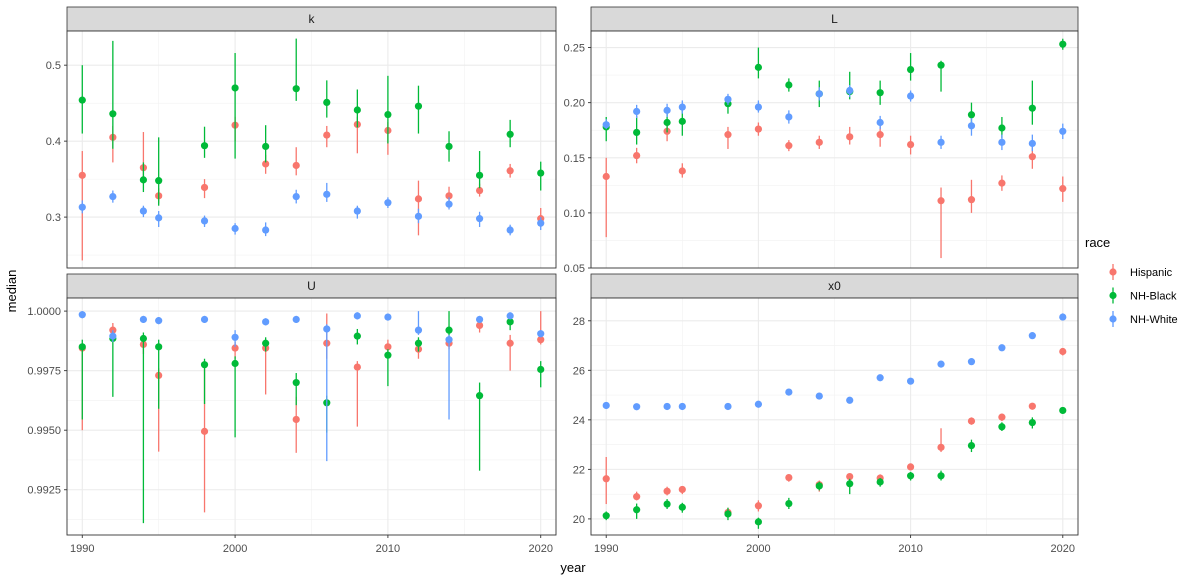 The image size is (1196, 587). I want to click on x-tick-label: 2010, so click(388, 549).